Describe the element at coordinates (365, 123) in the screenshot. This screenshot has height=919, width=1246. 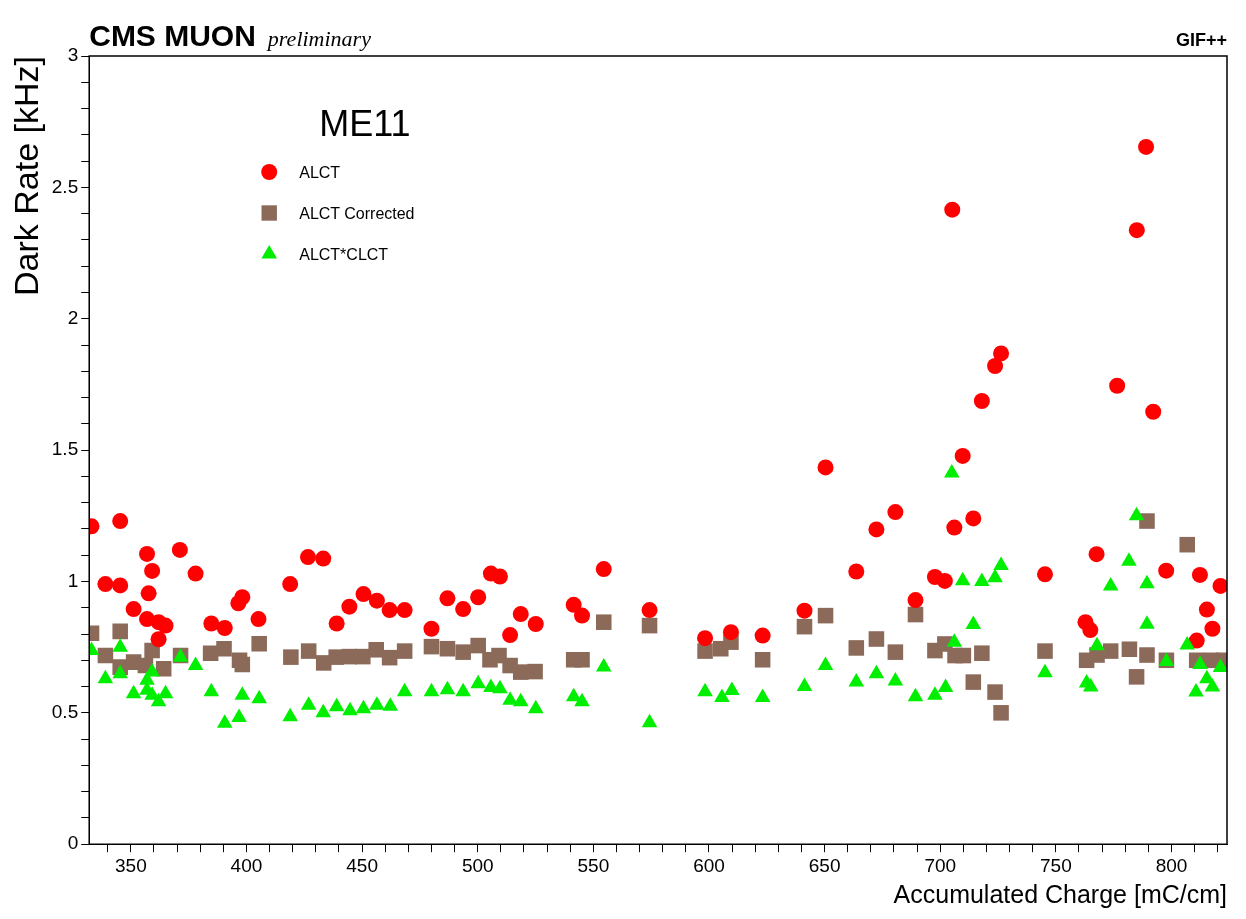
I see `legend-title: ME11` at that location.